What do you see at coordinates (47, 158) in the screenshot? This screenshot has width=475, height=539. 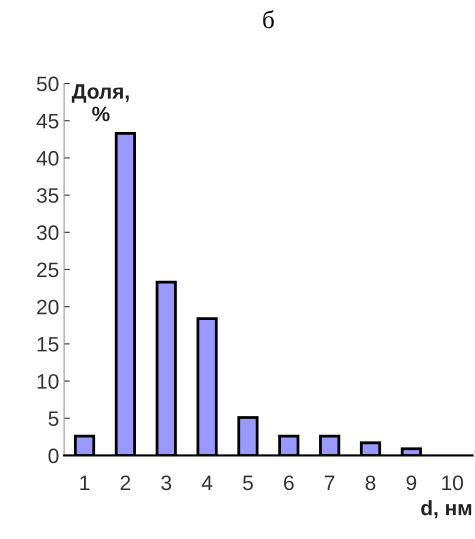 I see `y-tick-label: 40` at bounding box center [47, 158].